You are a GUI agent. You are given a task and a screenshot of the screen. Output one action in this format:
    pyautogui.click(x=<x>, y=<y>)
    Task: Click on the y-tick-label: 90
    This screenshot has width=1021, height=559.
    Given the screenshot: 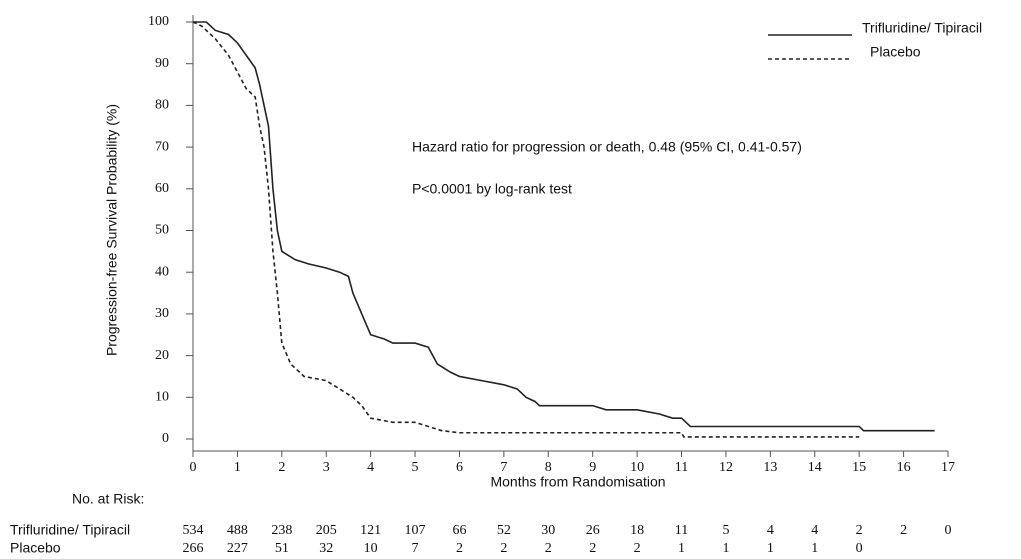 What is the action you would take?
    pyautogui.click(x=162, y=63)
    